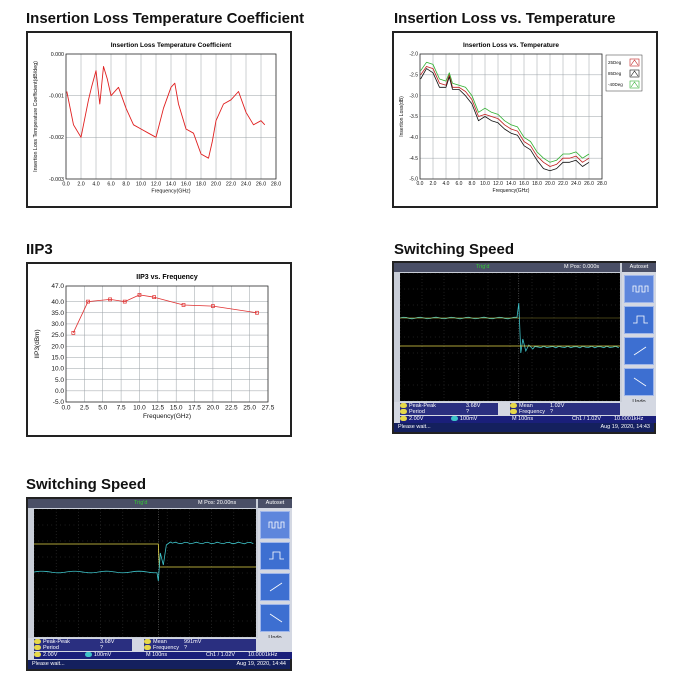 This screenshot has width=679, height=696. I want to click on x-tick-label: 25.0, so click(249, 408).